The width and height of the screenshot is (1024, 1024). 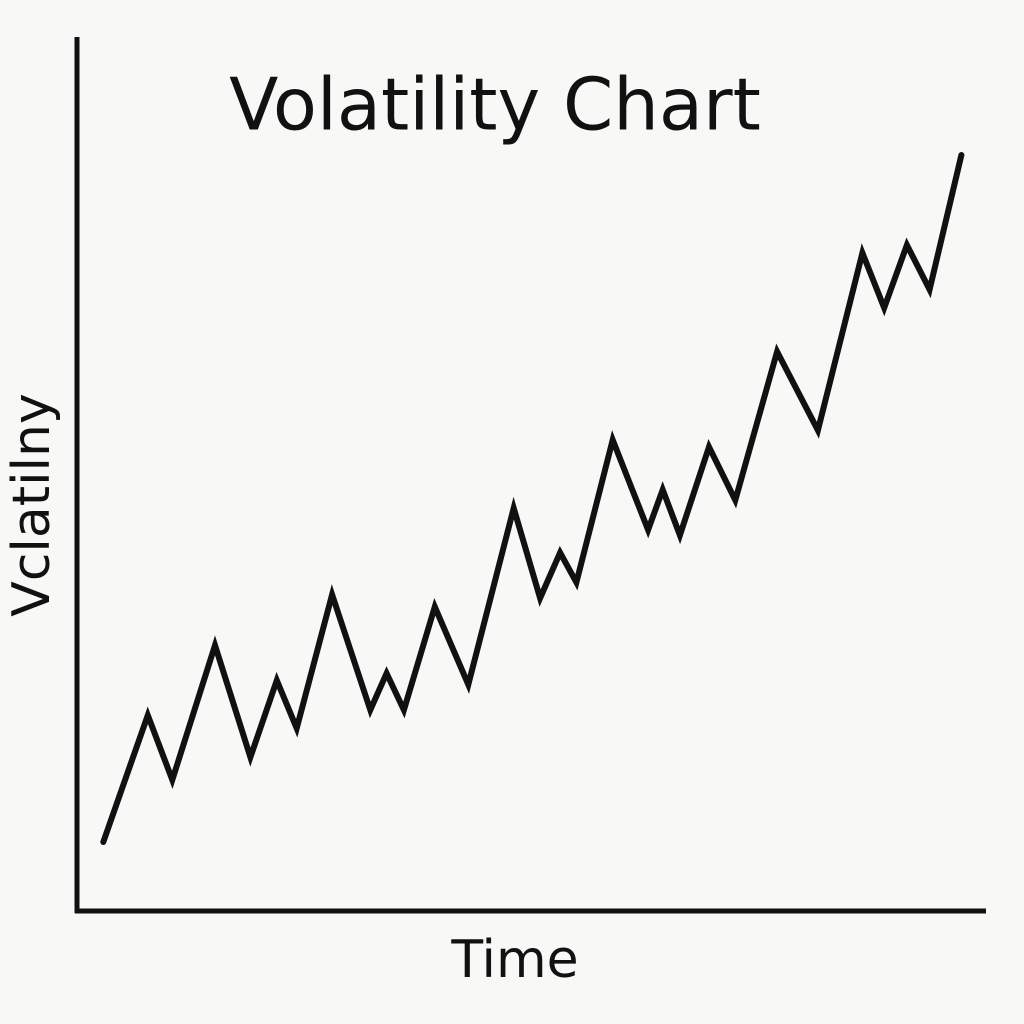 I want to click on chart-title: Volatility Chart, so click(x=495, y=105).